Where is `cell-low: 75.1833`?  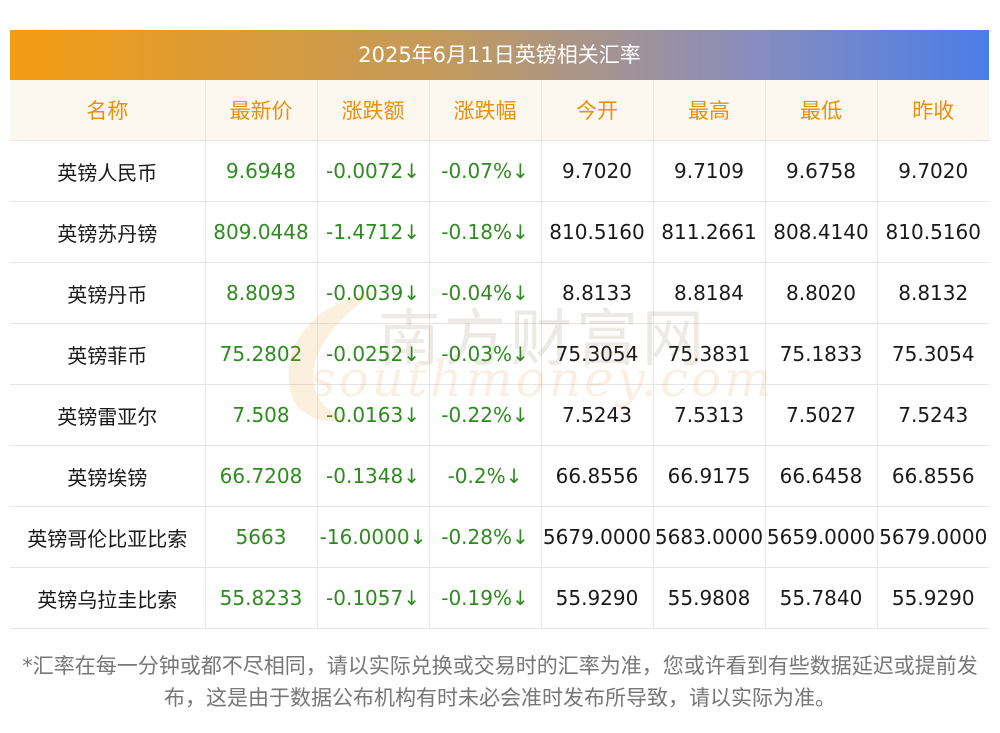
cell-low: 75.1833 is located at coordinates (821, 354).